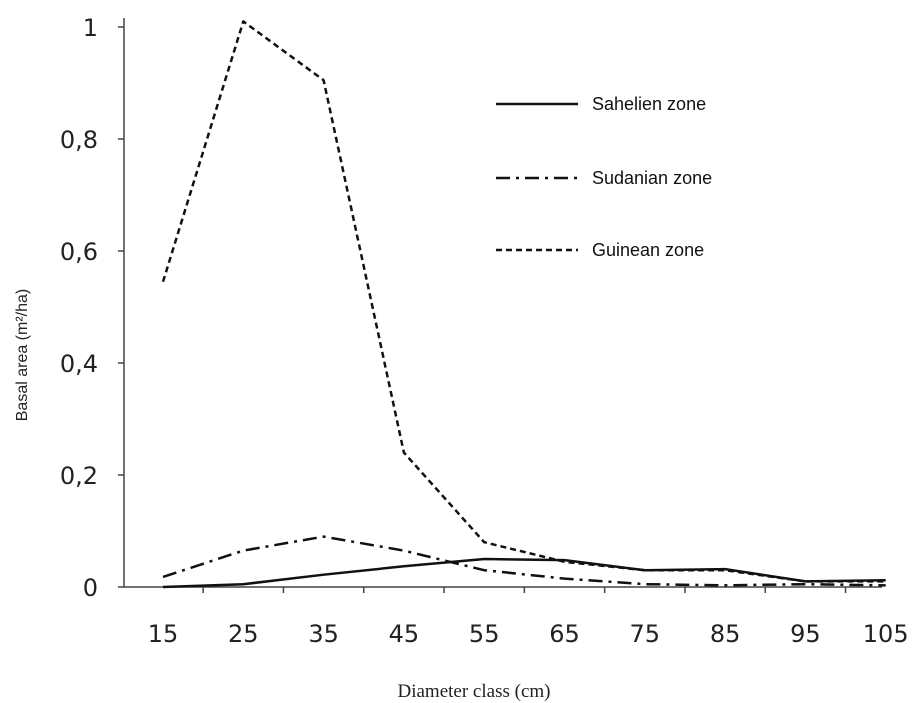 The width and height of the screenshot is (912, 703). What do you see at coordinates (564, 634) in the screenshot?
I see `x-tick-label: 65` at bounding box center [564, 634].